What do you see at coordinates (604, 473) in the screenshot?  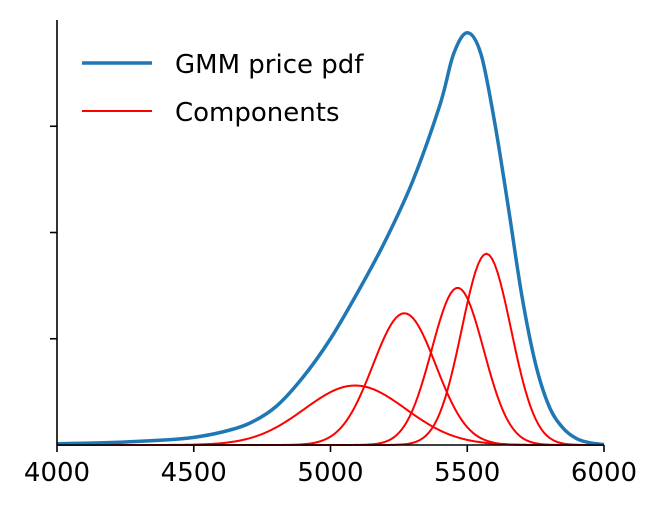 I see `x-tick-label: 6000` at bounding box center [604, 473].